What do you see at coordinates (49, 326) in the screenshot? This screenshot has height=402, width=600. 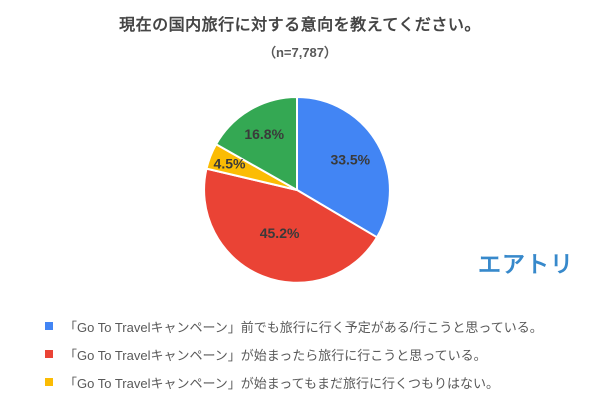 I see `legend-swatch-blue` at bounding box center [49, 326].